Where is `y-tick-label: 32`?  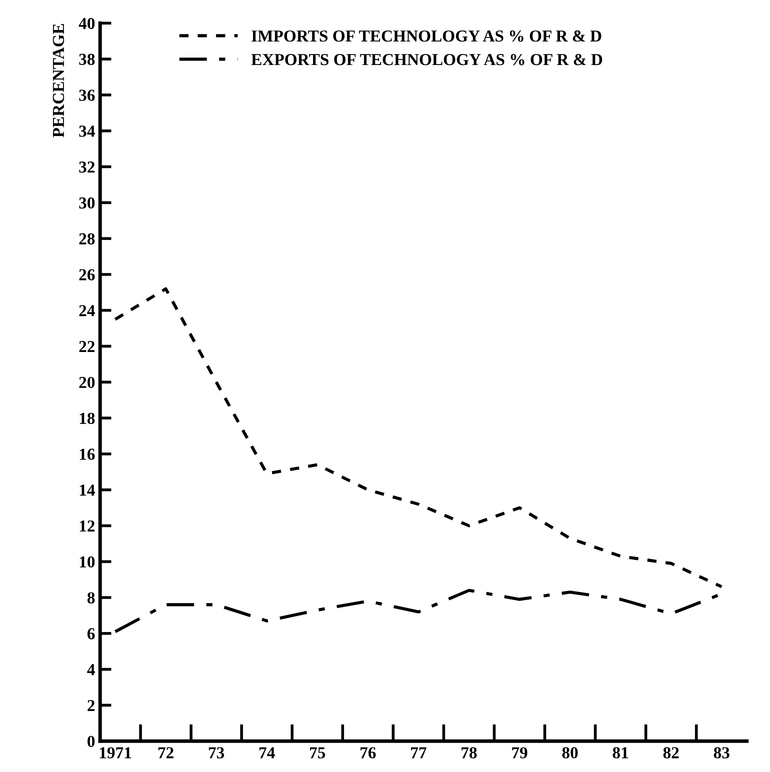 y-tick-label: 32 is located at coordinates (87, 167).